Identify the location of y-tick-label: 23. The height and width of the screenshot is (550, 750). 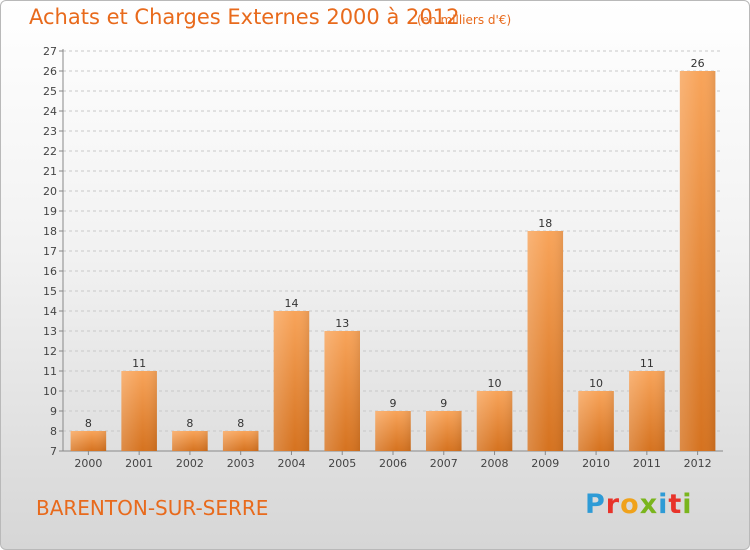
(50, 131).